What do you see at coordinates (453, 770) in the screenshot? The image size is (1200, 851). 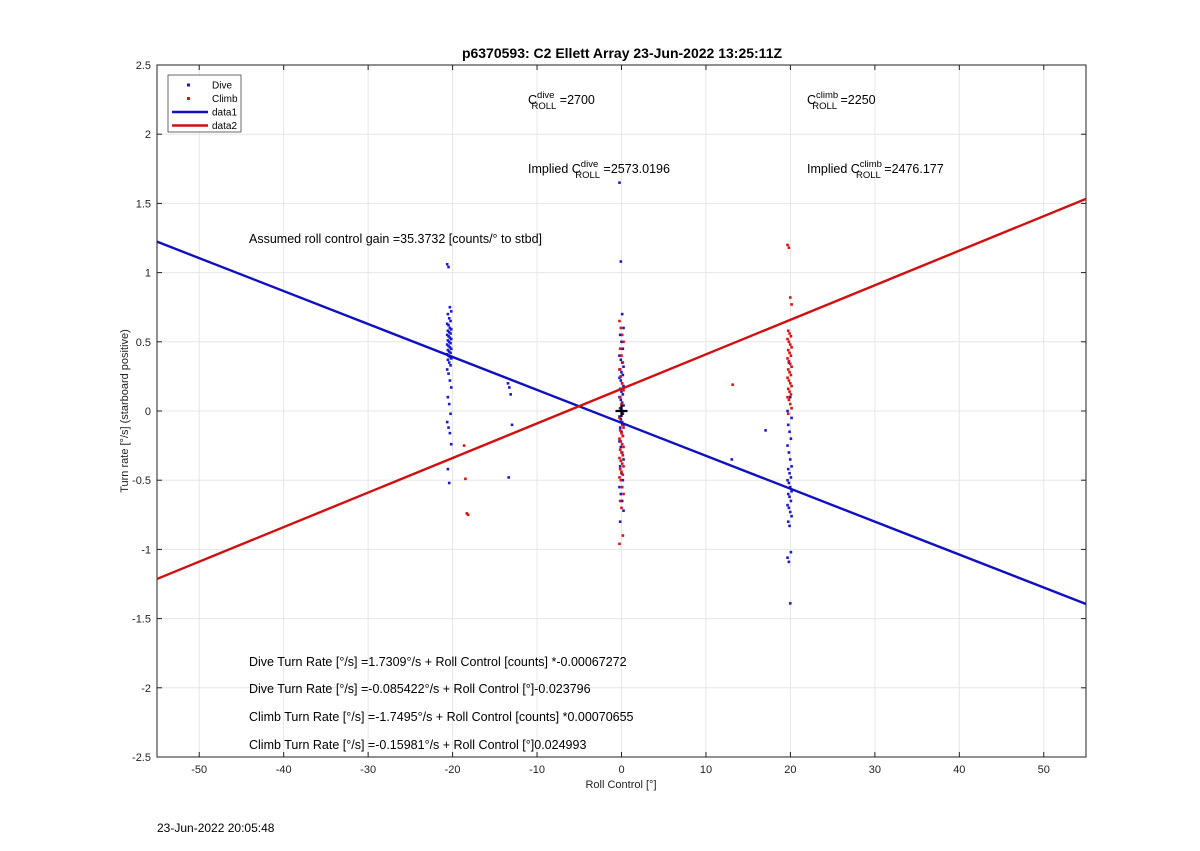 I see `x-tick-label: -20` at bounding box center [453, 770].